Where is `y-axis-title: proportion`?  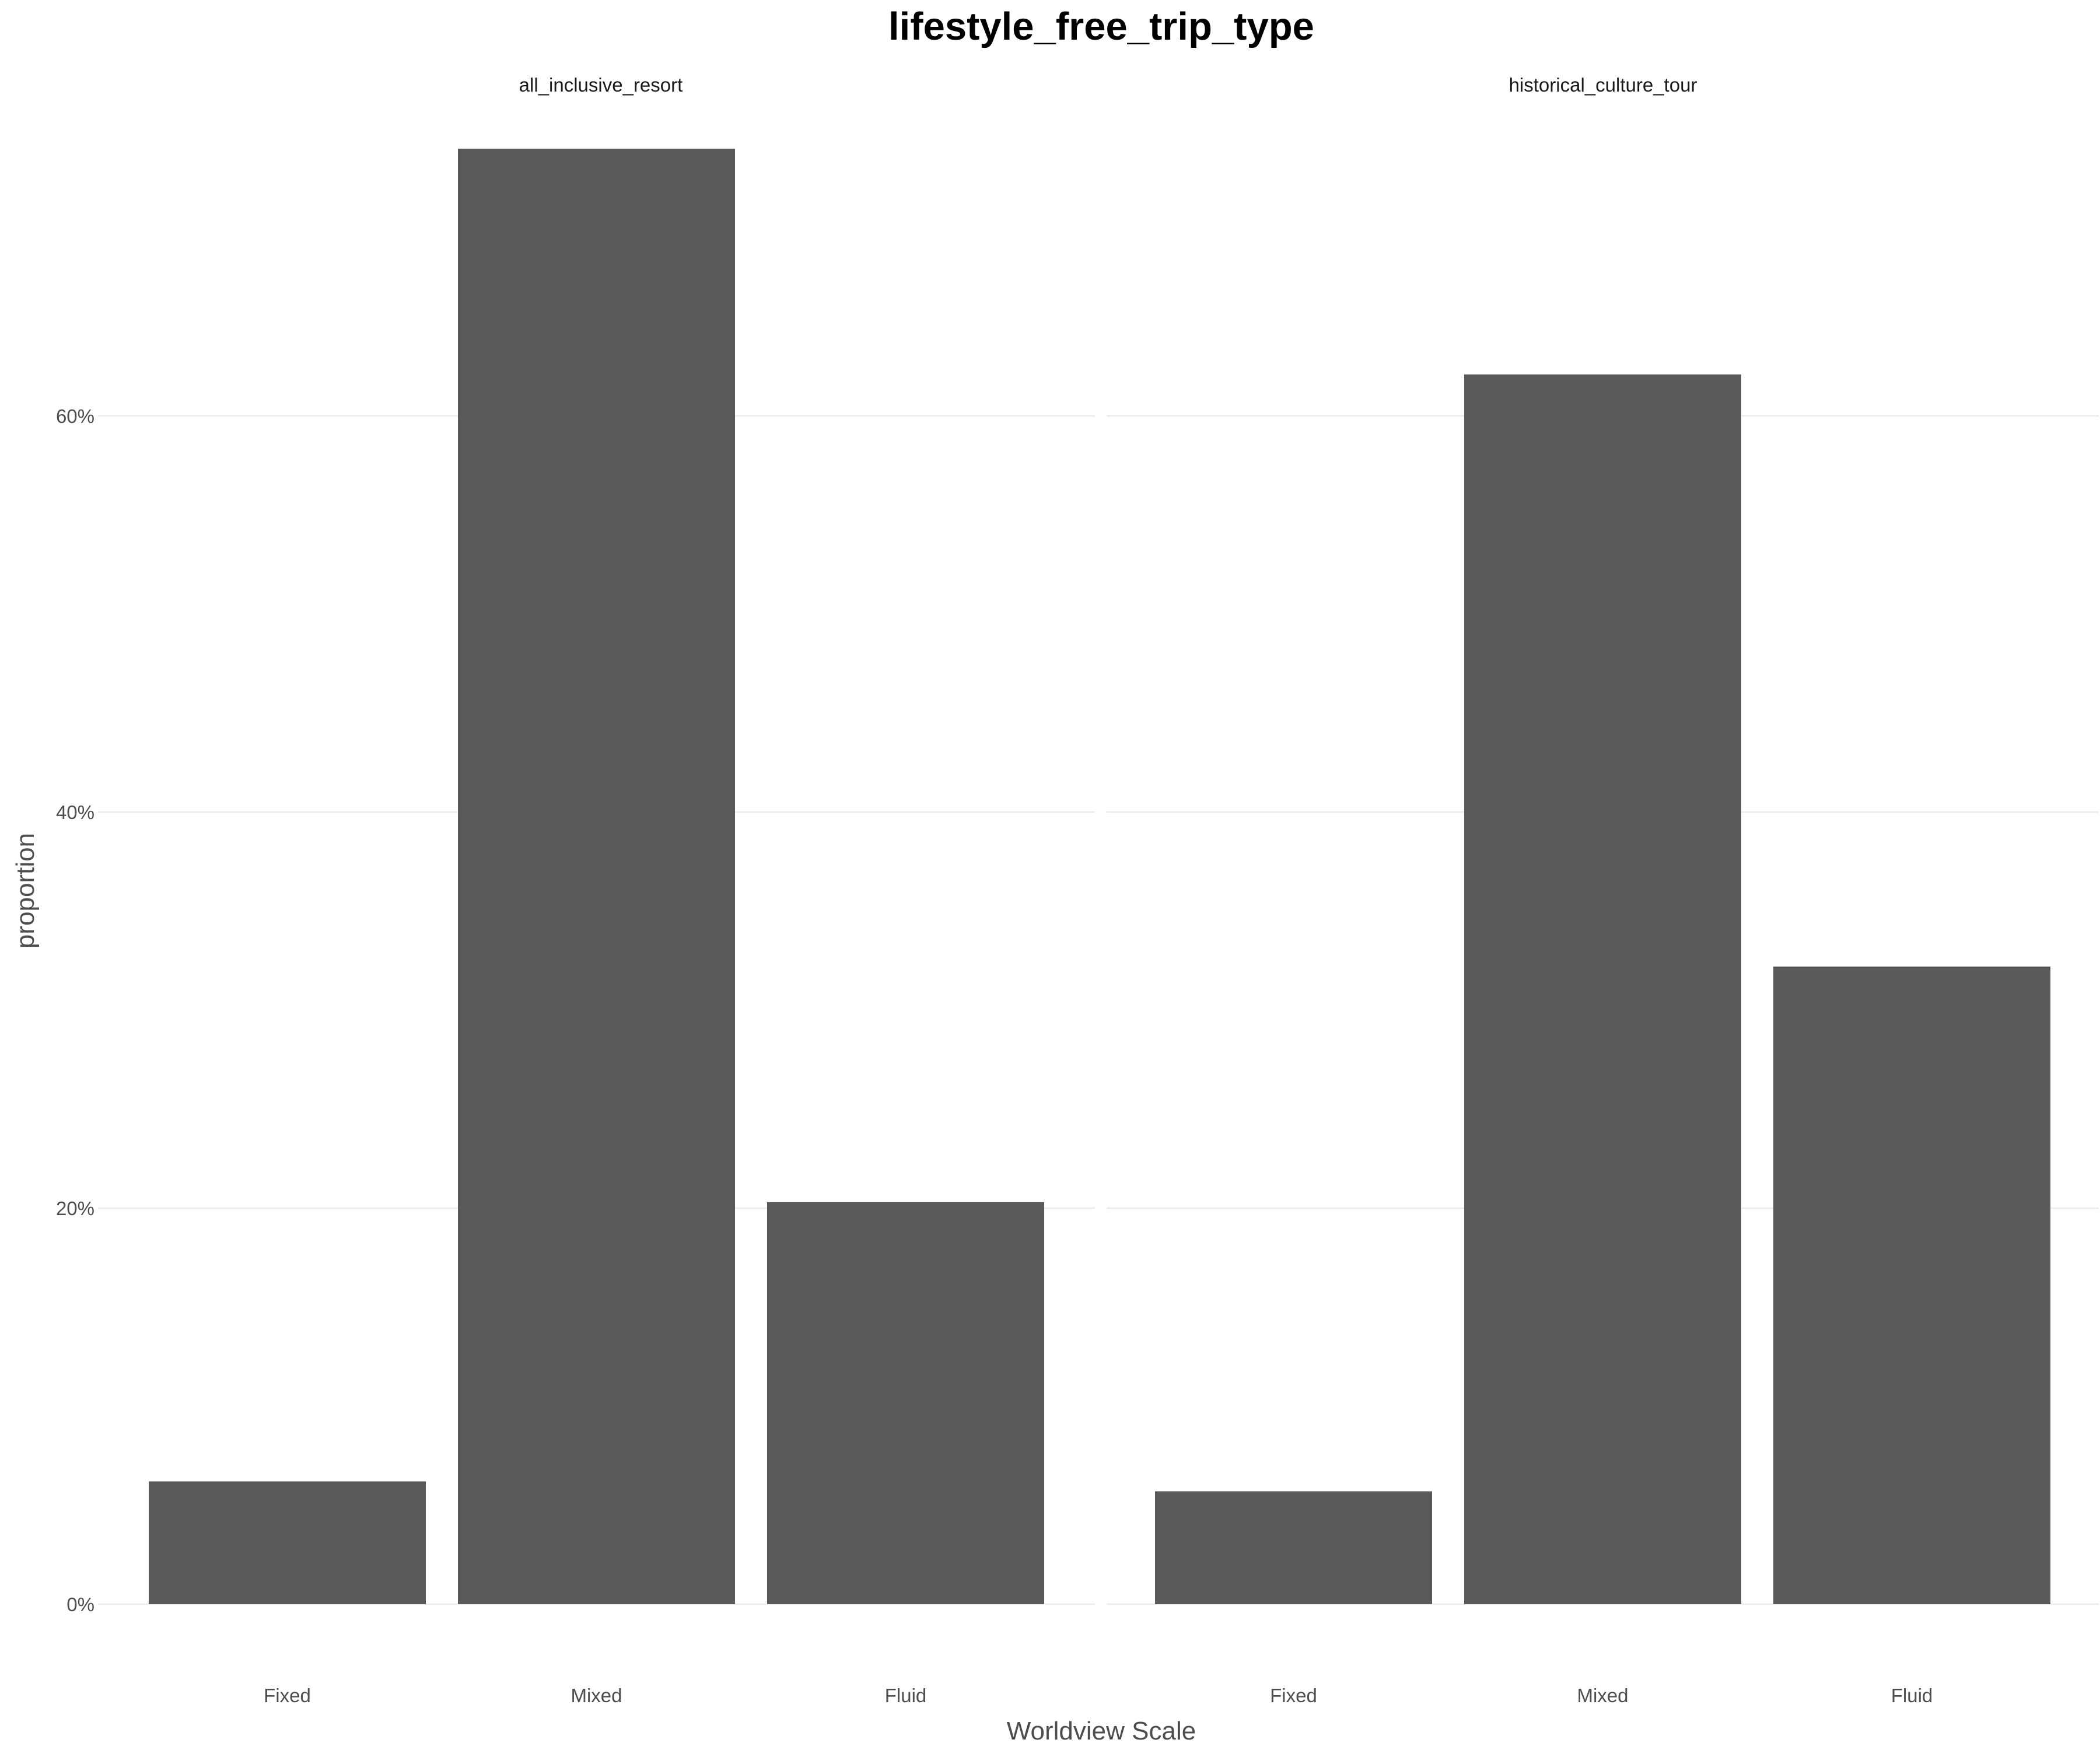
y-axis-title: proportion is located at coordinates (26, 891).